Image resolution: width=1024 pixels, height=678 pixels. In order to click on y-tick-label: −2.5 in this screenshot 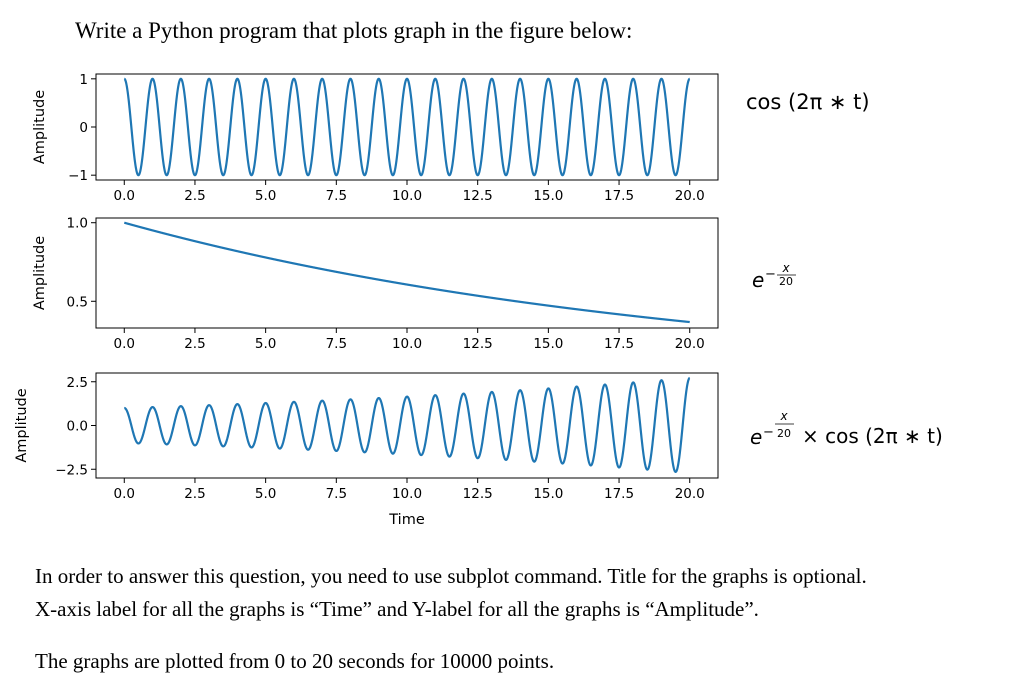, I will do `click(71, 470)`.